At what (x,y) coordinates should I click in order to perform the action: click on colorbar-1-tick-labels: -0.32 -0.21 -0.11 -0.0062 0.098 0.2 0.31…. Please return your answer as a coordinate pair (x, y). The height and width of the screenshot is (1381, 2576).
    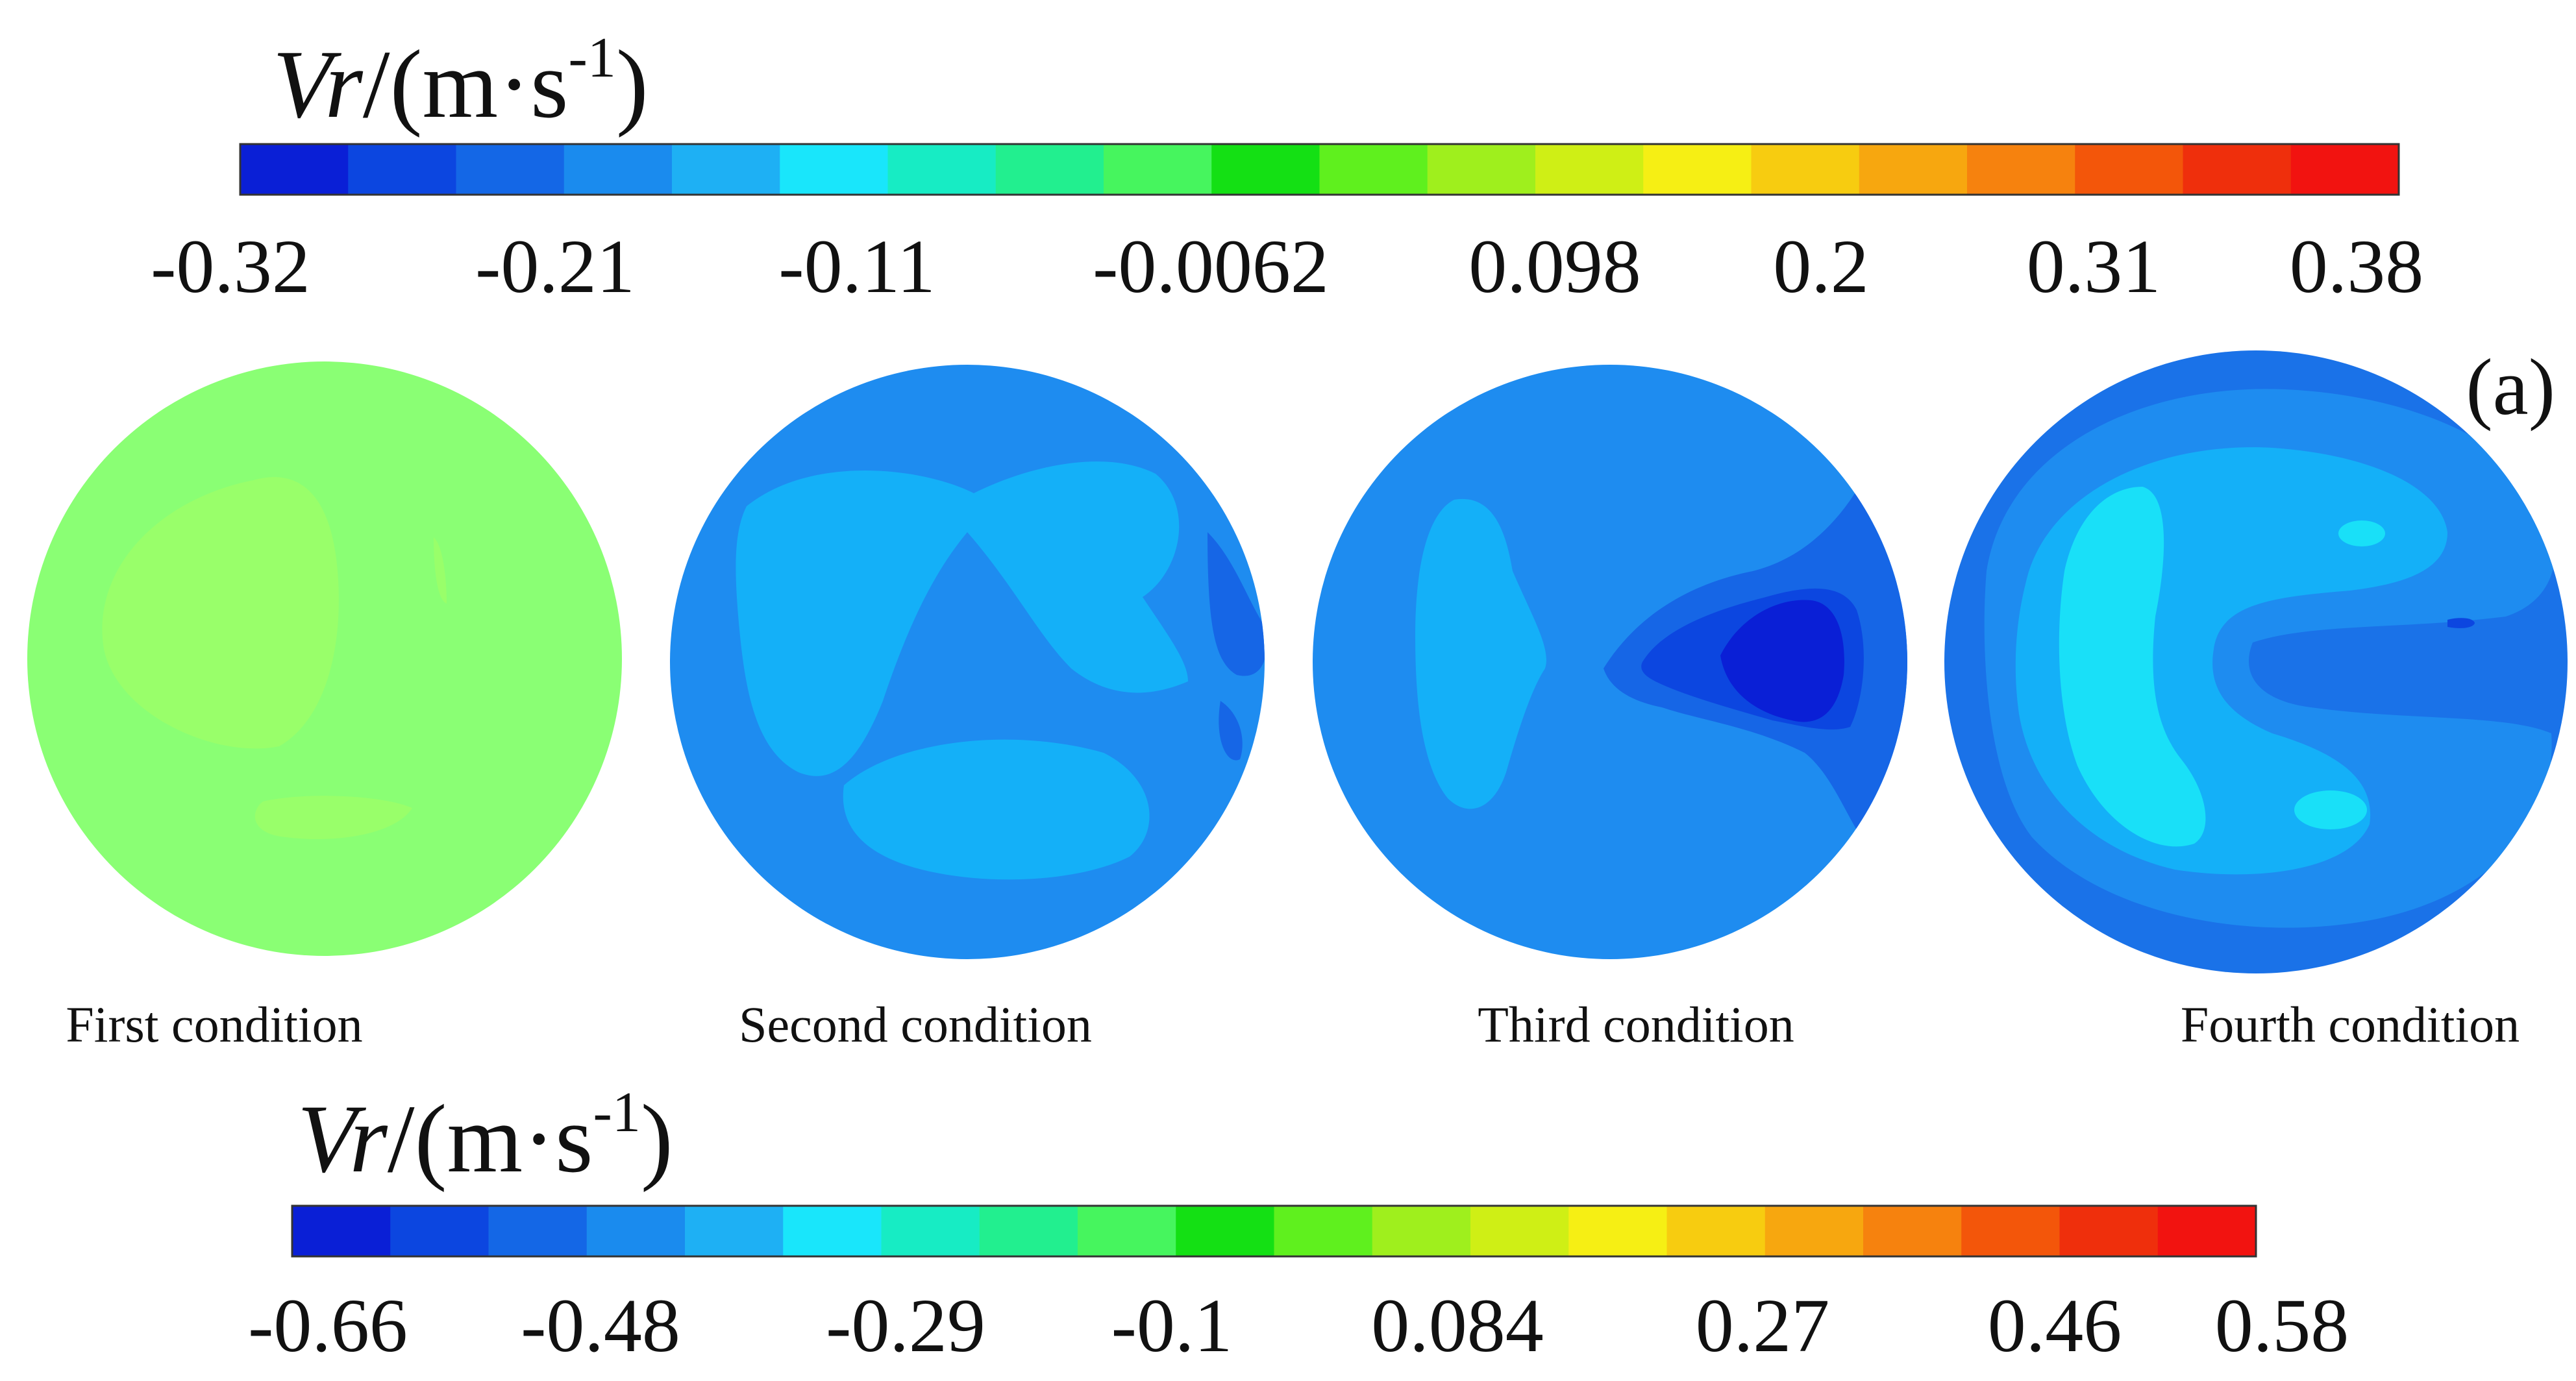
    Looking at the image, I should click on (1287, 266).